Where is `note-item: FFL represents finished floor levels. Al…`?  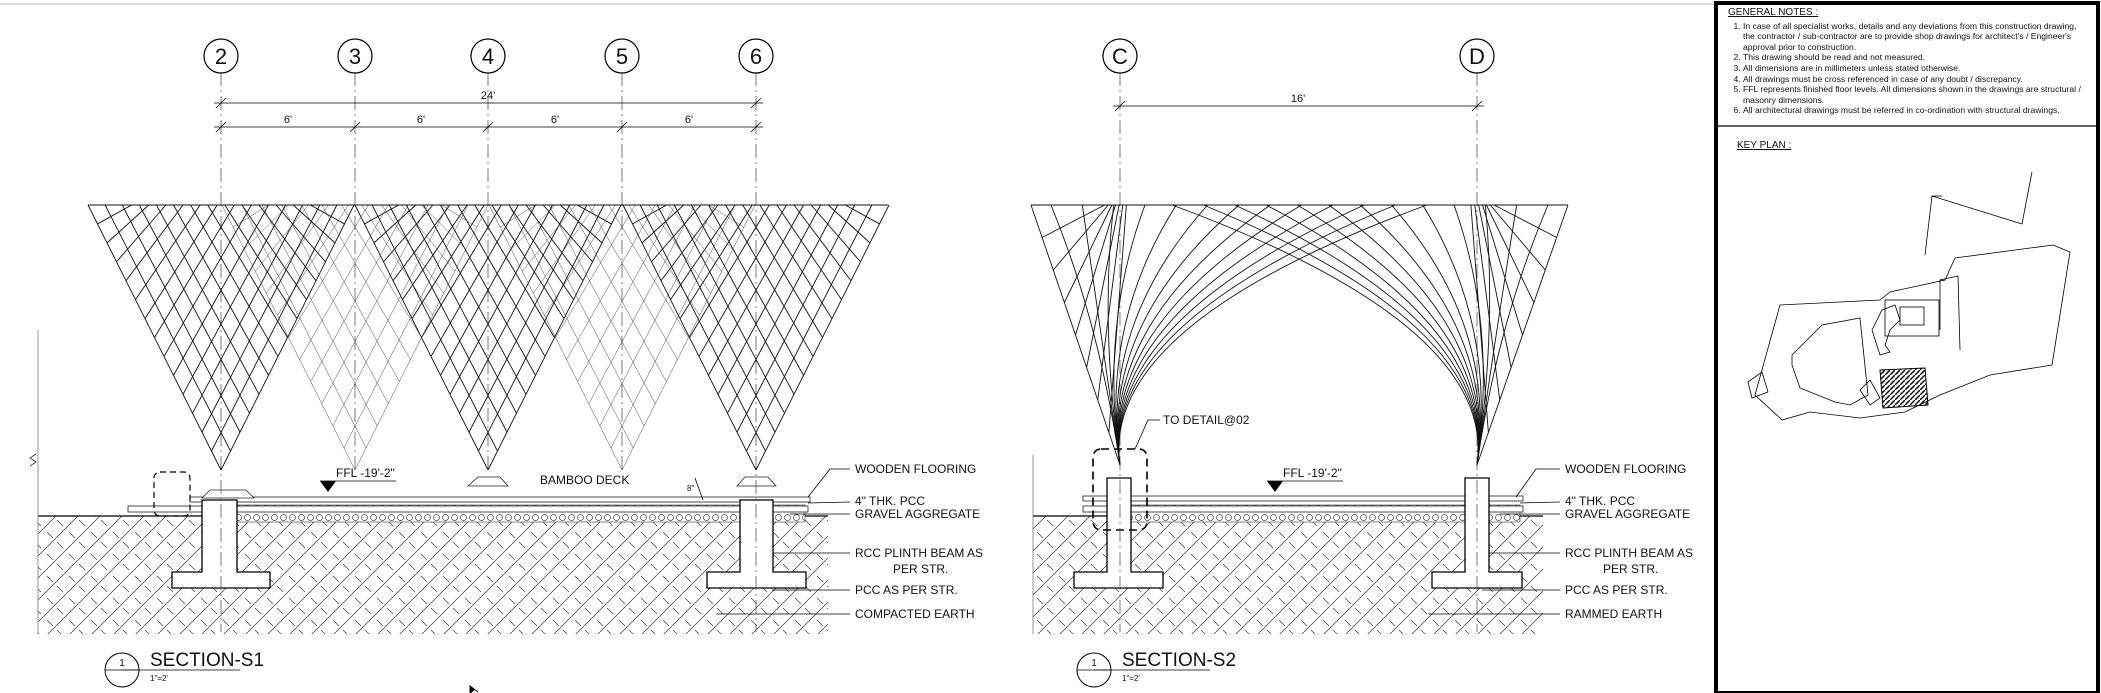
note-item: FFL represents finished floor levels. Al… is located at coordinates (1916, 94).